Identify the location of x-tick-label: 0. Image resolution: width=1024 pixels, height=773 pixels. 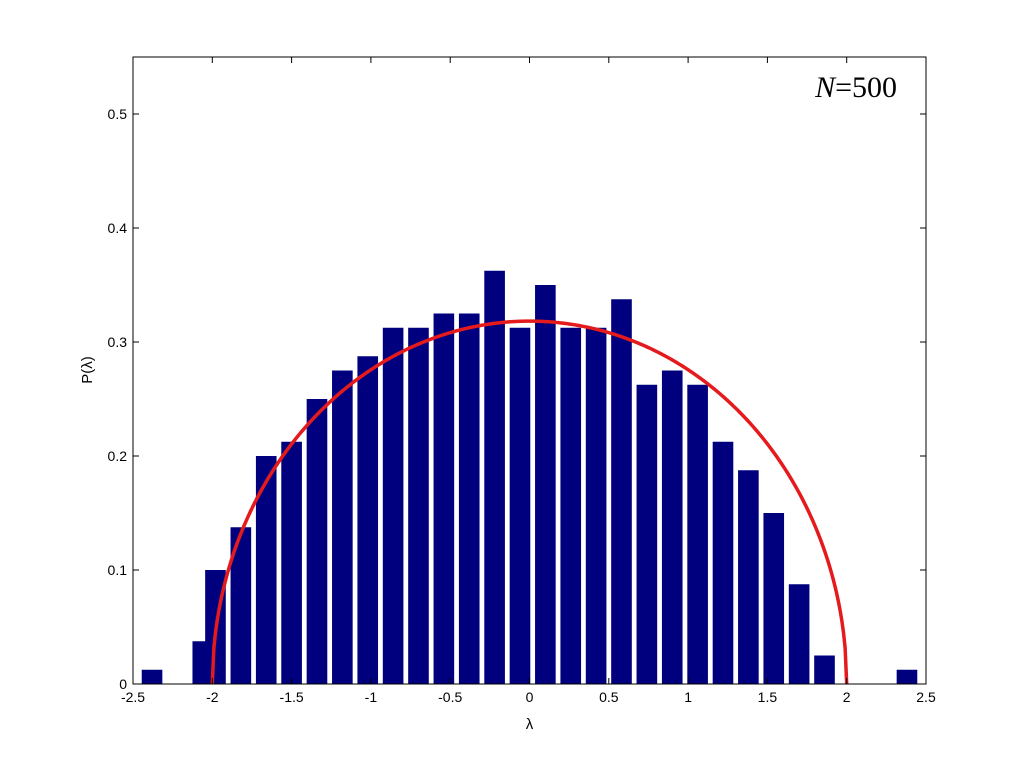
(530, 697).